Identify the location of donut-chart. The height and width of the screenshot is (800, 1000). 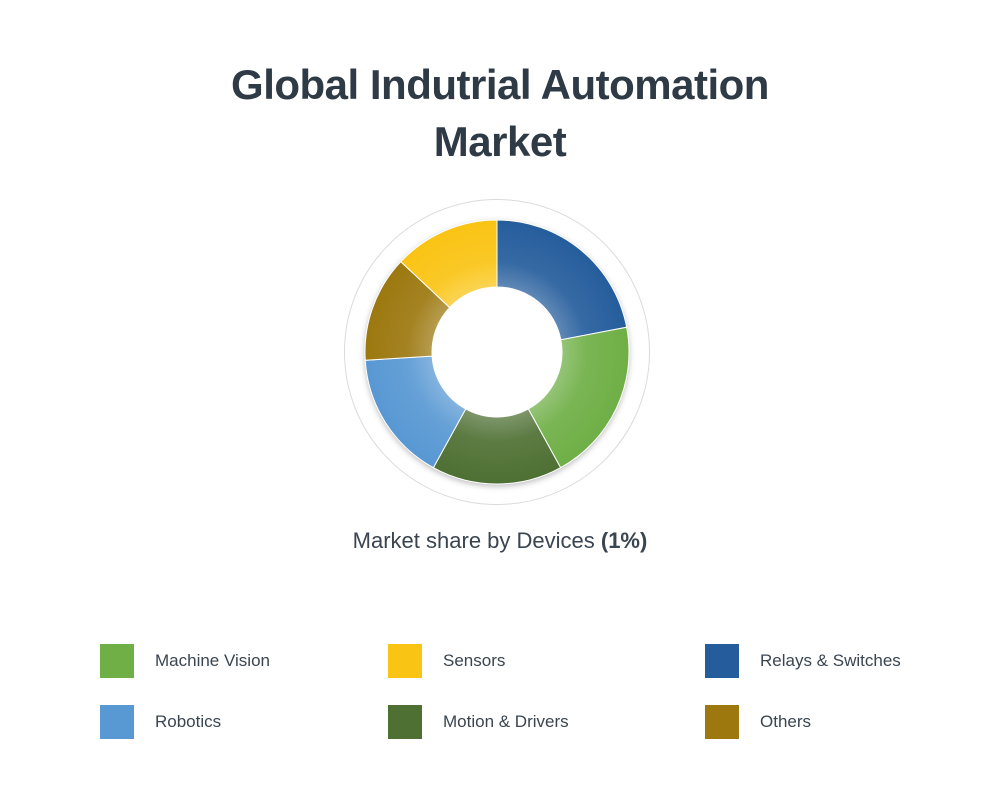
(497, 352).